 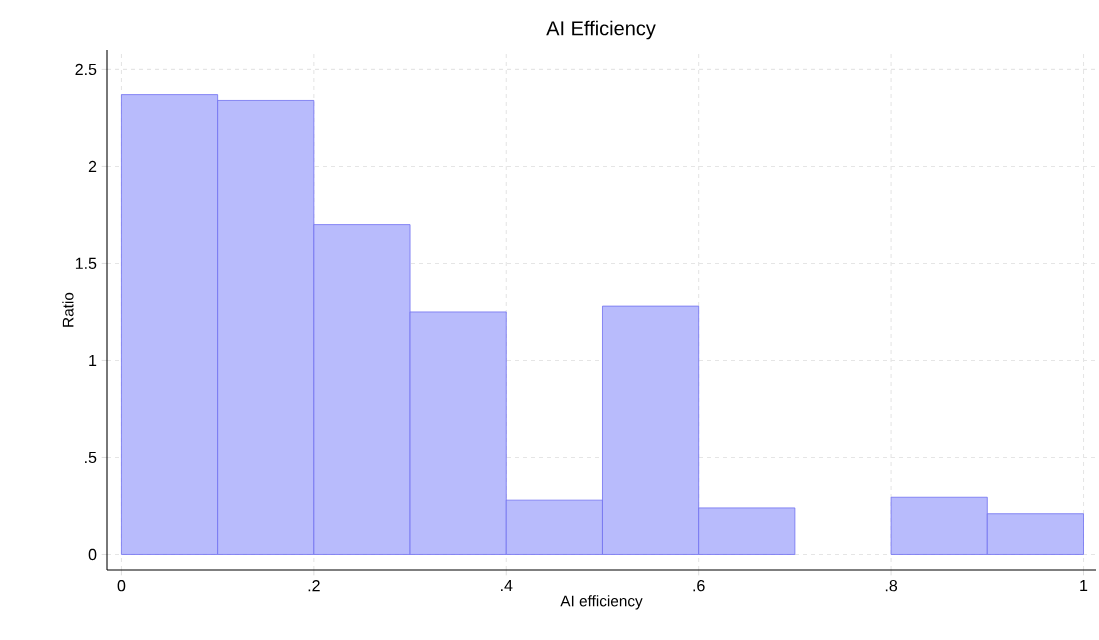 What do you see at coordinates (1084, 586) in the screenshot?
I see `x-tick-label: 1` at bounding box center [1084, 586].